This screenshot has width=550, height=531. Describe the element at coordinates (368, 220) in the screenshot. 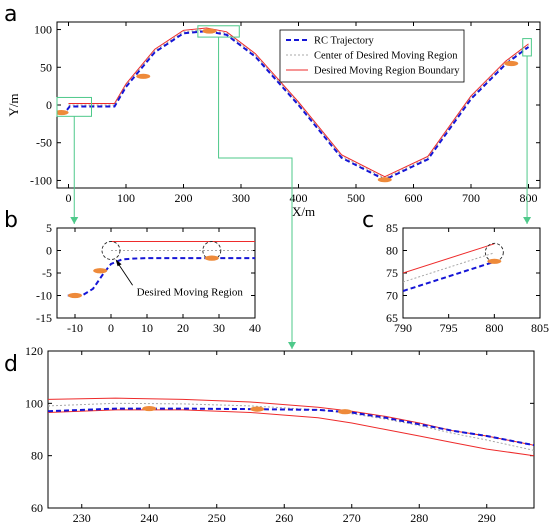

I see `panel-letter-c: c` at that location.